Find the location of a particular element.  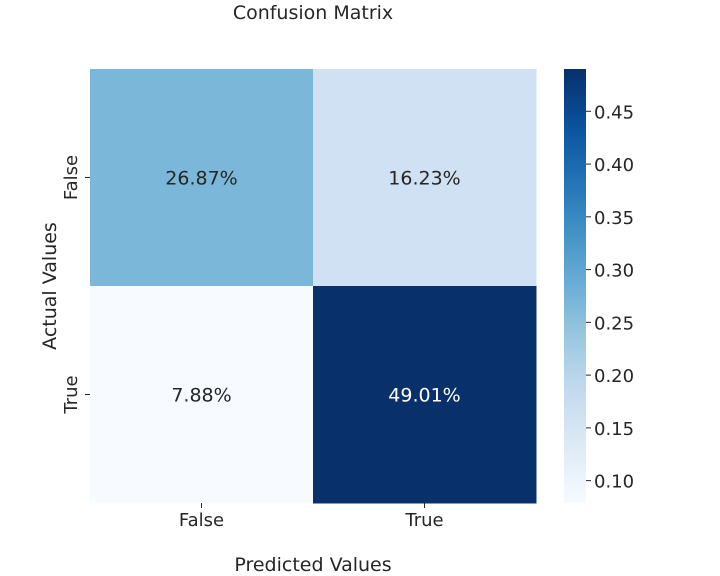

colorbar-tick-label: 0.45 is located at coordinates (614, 112).